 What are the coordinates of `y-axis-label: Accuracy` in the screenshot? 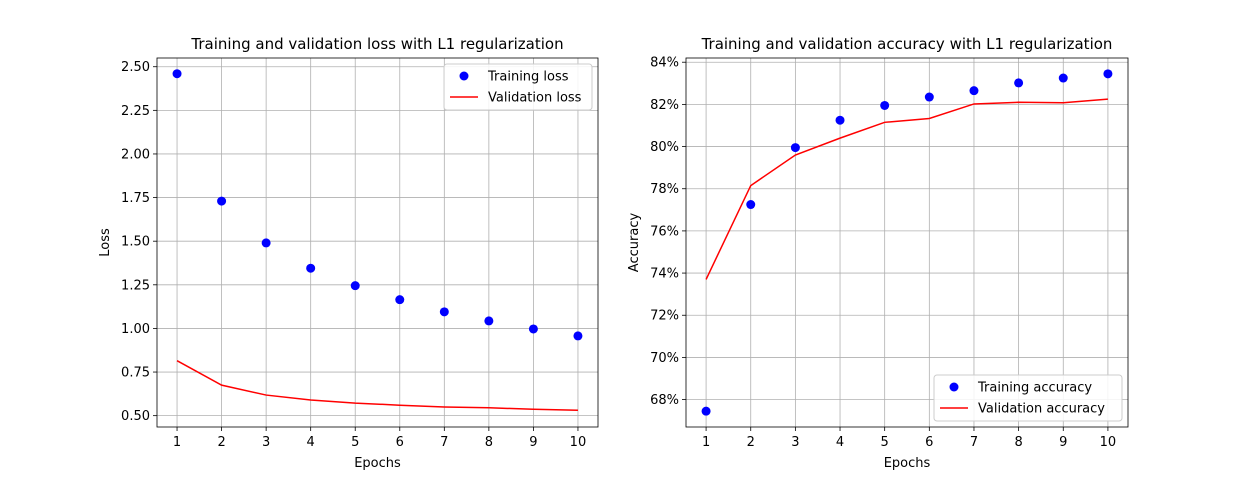 It's located at (634, 243).